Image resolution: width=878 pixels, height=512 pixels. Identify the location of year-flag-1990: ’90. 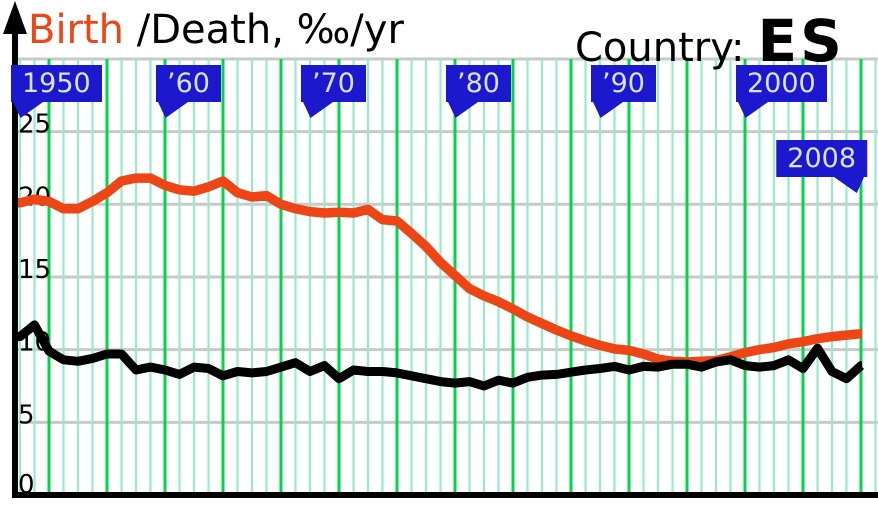
(623, 91).